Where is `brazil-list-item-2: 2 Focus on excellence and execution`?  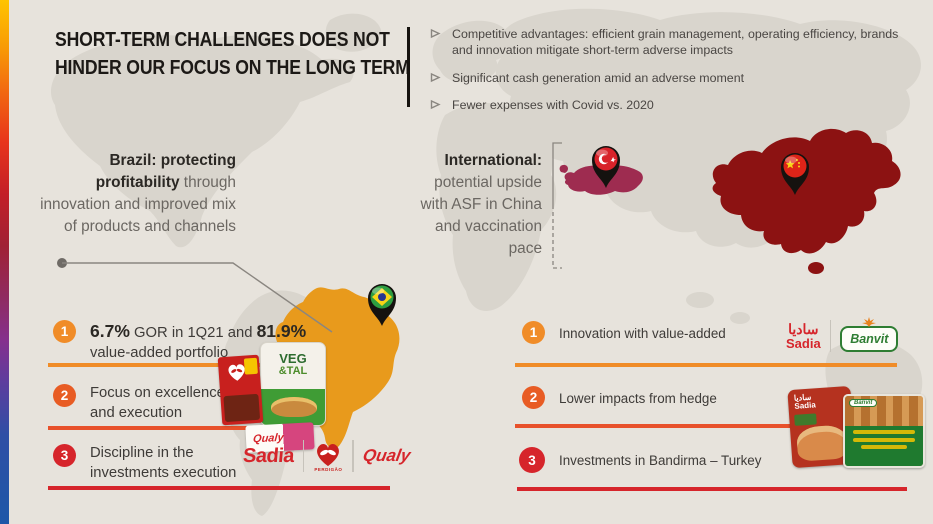
brazil-list-item-2: 2 Focus on excellence and execution is located at coordinates (183, 403).